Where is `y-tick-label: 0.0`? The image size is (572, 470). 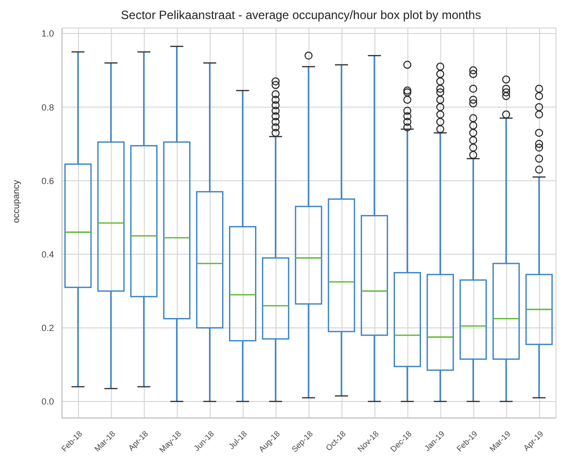
y-tick-label: 0.0 is located at coordinates (47, 401).